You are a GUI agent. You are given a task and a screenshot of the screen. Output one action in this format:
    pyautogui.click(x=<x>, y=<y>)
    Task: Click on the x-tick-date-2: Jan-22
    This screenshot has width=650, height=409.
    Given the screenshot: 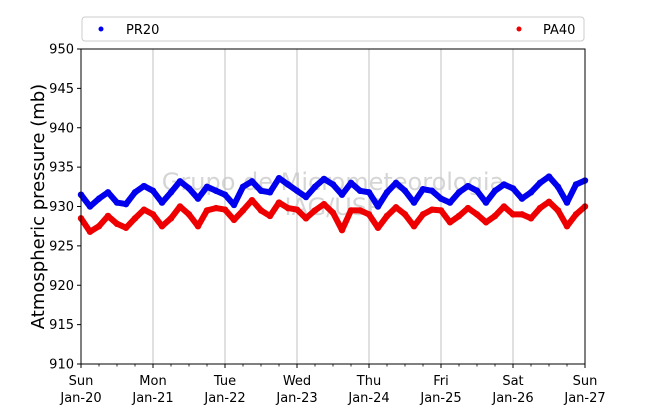 What is the action you would take?
    pyautogui.click(x=224, y=398)
    